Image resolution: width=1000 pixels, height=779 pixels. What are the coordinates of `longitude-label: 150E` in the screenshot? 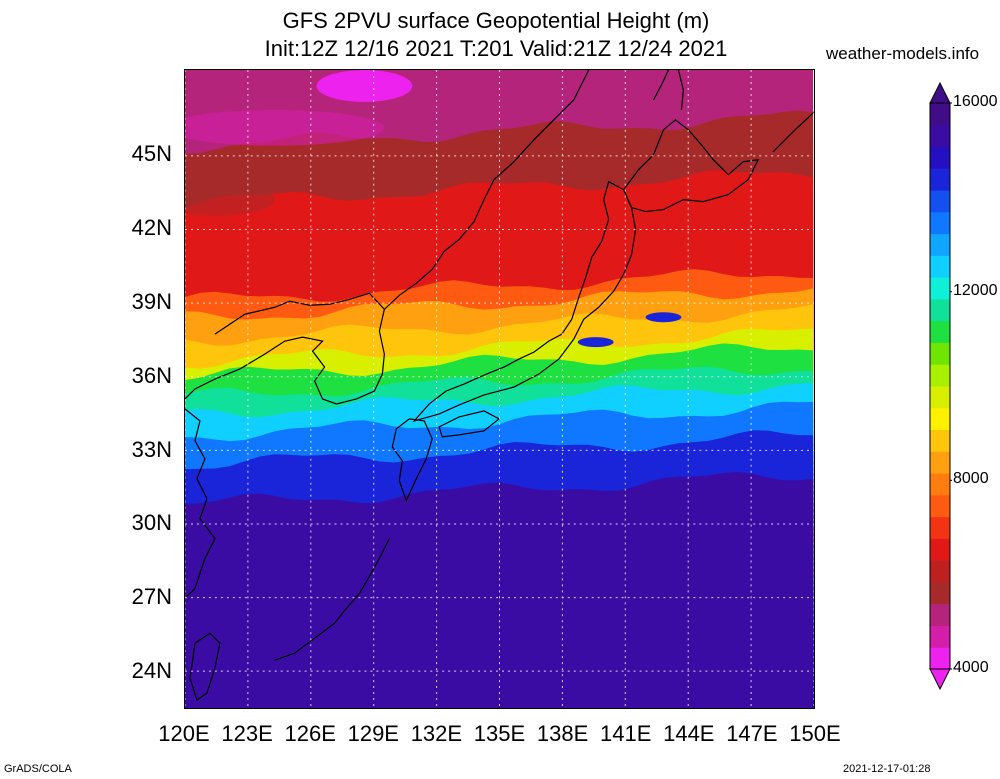 It's located at (815, 733).